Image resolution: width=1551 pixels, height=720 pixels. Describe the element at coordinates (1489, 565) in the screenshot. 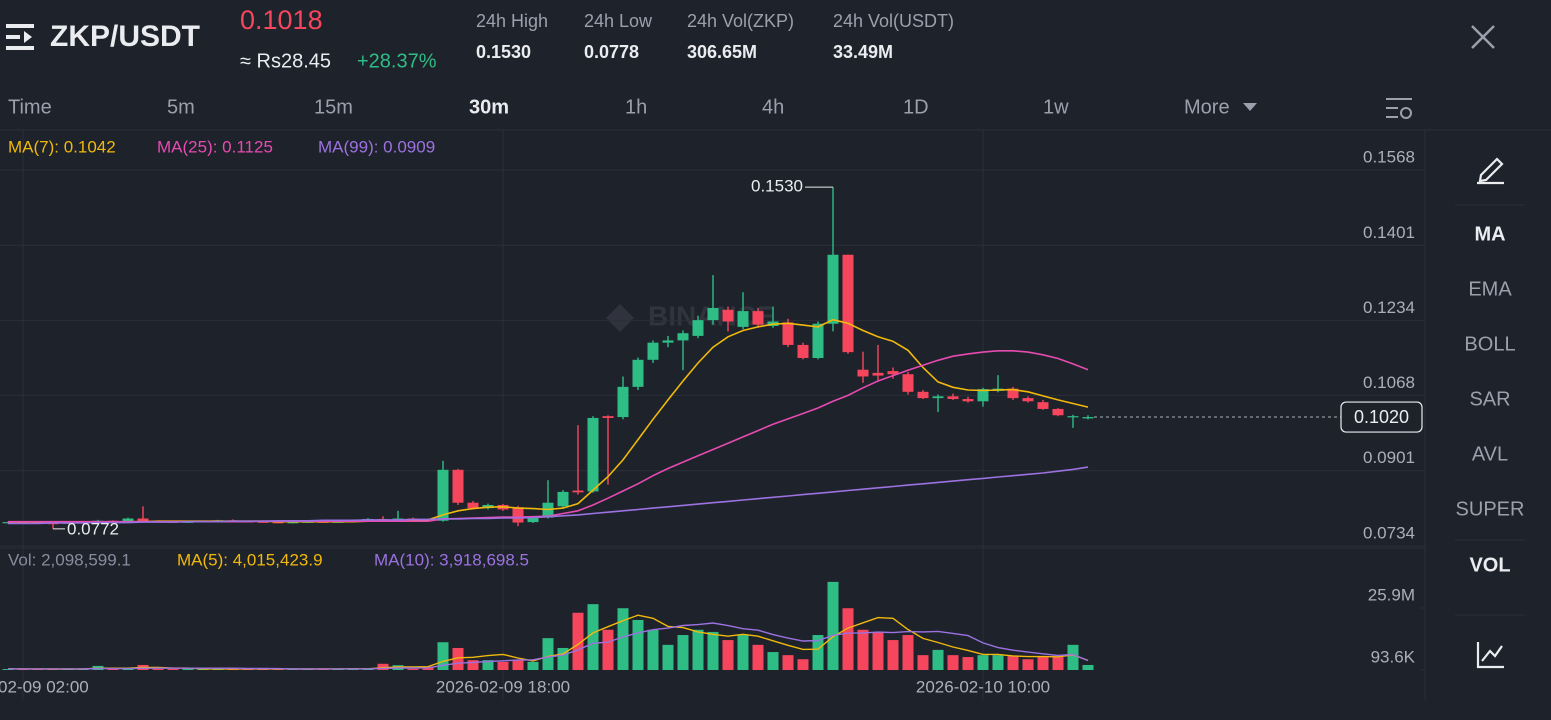

I see `indicator-button: VOL` at that location.